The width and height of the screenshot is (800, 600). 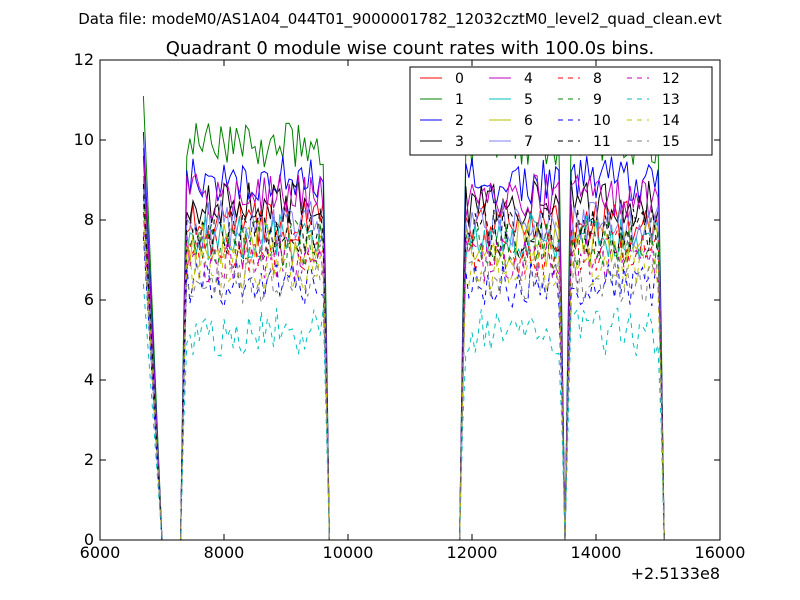 What do you see at coordinates (528, 121) in the screenshot?
I see `legend-label-6: 6` at bounding box center [528, 121].